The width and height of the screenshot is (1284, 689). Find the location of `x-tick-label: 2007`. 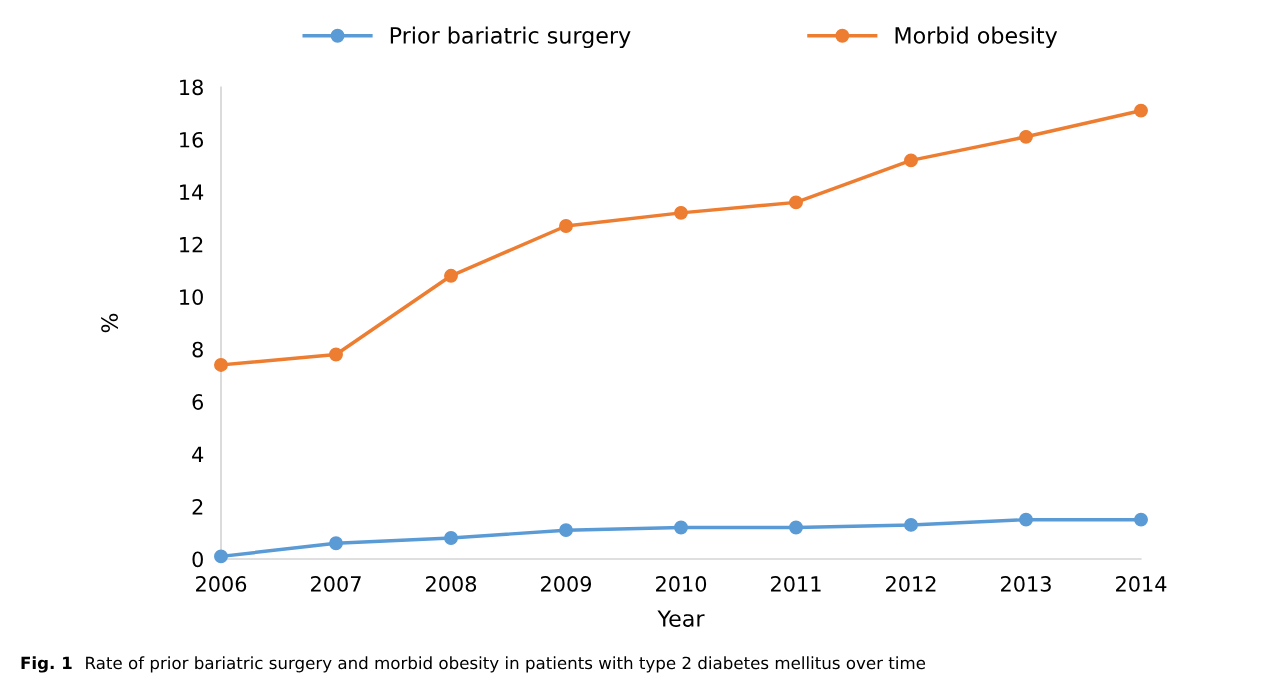

x-tick-label: 2007 is located at coordinates (336, 584).